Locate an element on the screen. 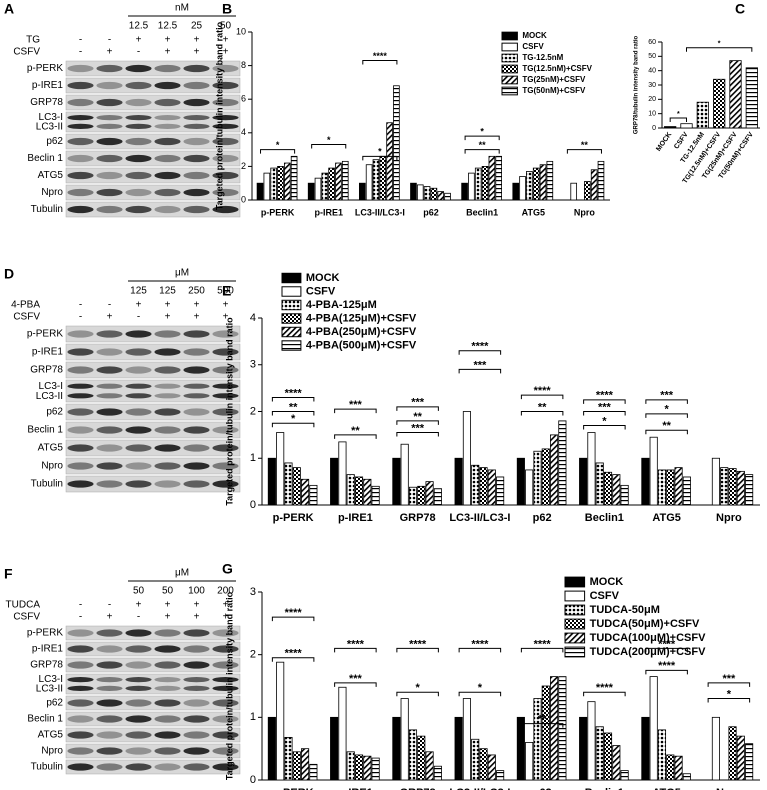 This screenshot has height=790, width=767. y-tick-label: 2 is located at coordinates (243, 166).